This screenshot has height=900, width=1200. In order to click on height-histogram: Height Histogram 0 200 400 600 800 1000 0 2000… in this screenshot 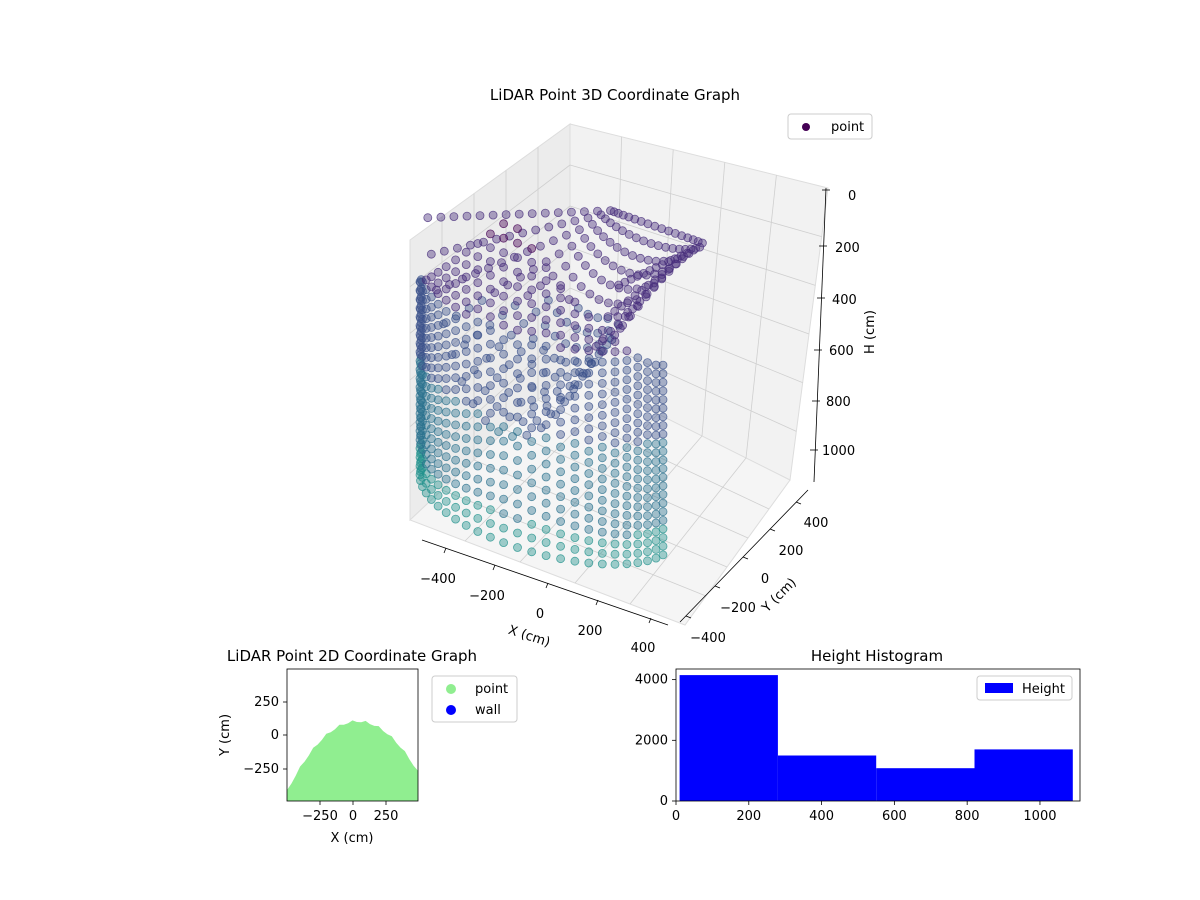, I will do `click(858, 735)`.